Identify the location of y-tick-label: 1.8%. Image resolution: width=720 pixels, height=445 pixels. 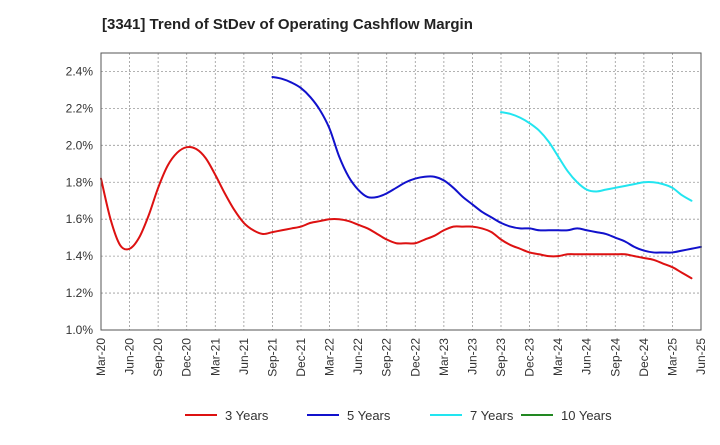
(80, 182).